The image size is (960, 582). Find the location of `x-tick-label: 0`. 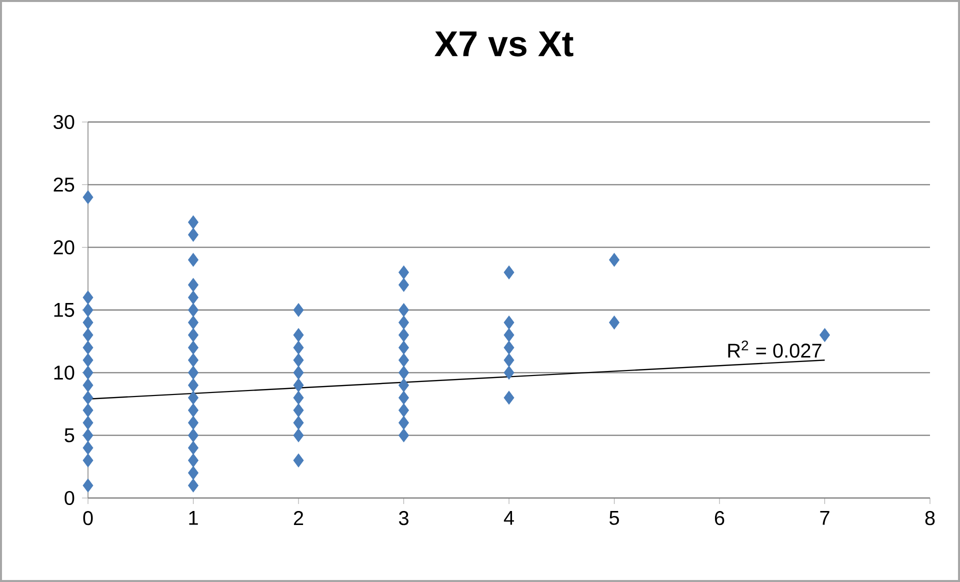

x-tick-label: 0 is located at coordinates (88, 518).